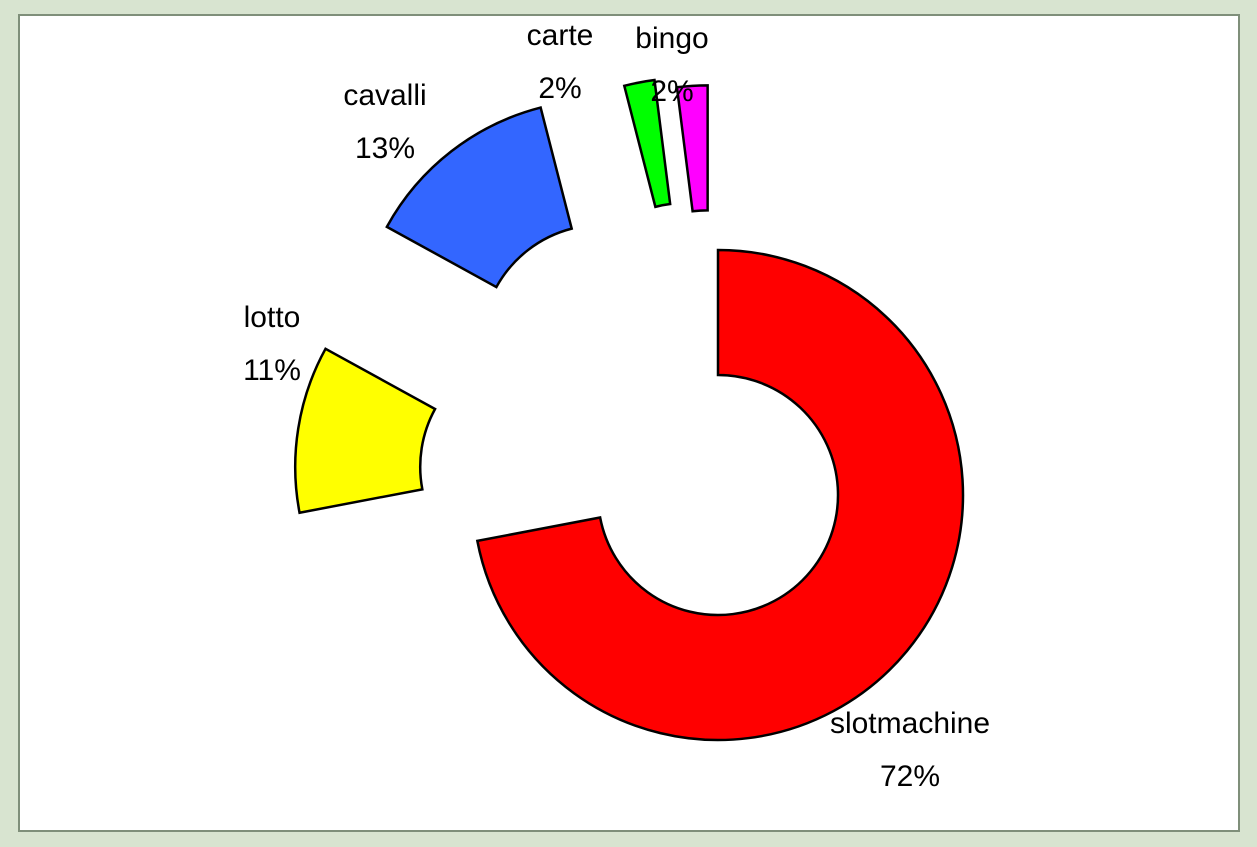  What do you see at coordinates (910, 776) in the screenshot?
I see `value-label: 72%` at bounding box center [910, 776].